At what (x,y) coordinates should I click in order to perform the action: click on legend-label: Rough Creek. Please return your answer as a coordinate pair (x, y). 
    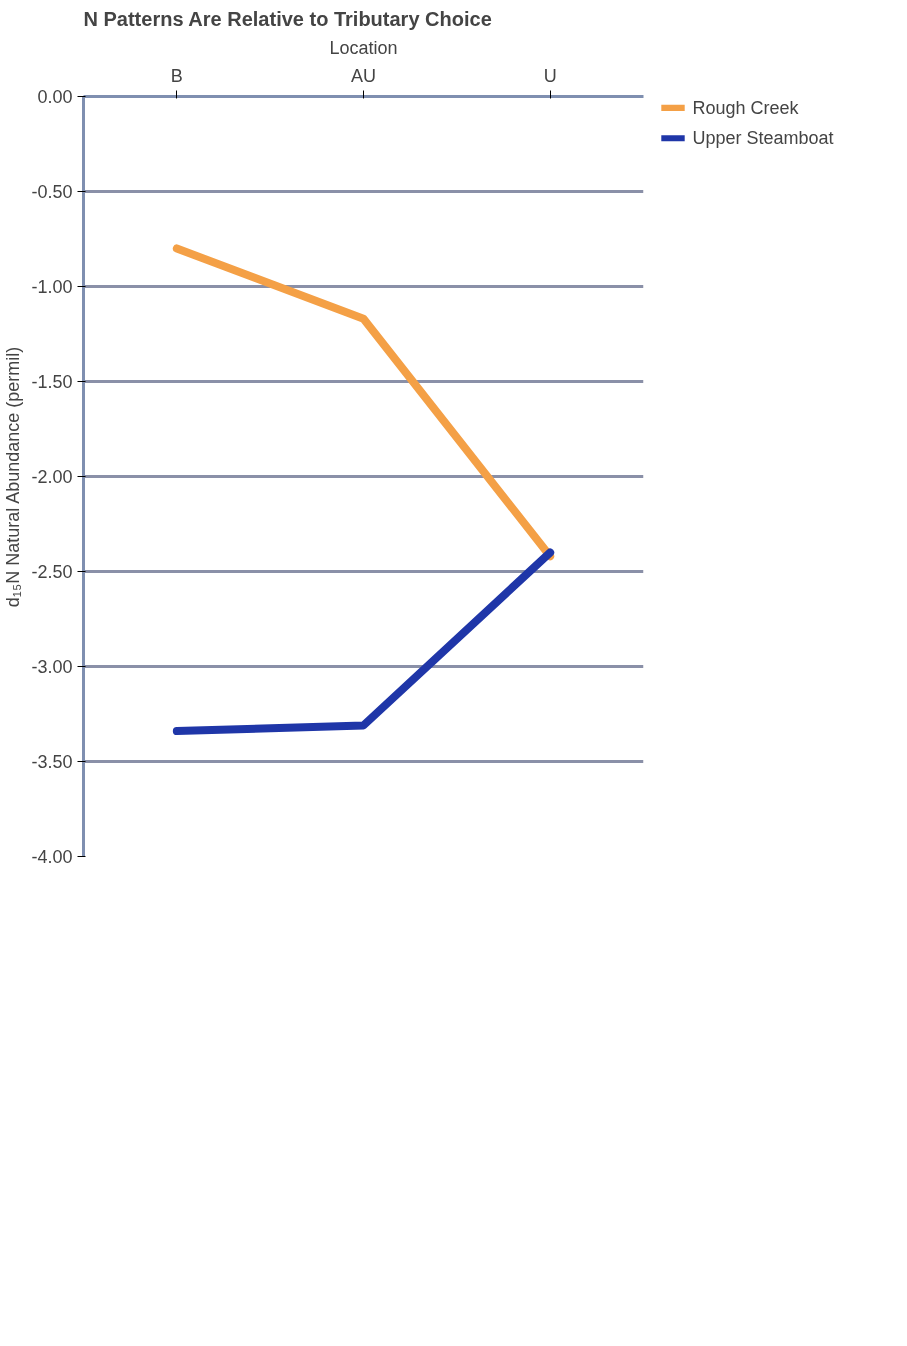
    Looking at the image, I should click on (746, 107).